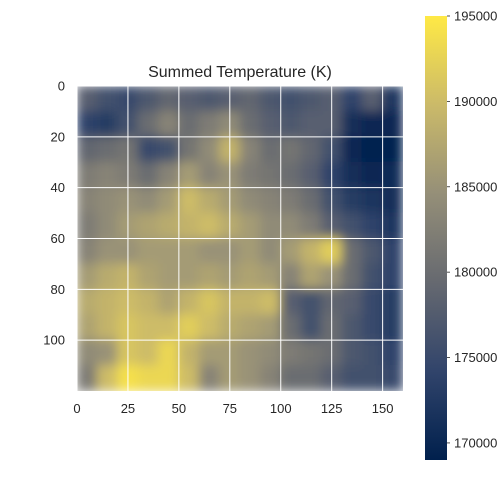  I want to click on y-tick-label: 0, so click(61, 86).